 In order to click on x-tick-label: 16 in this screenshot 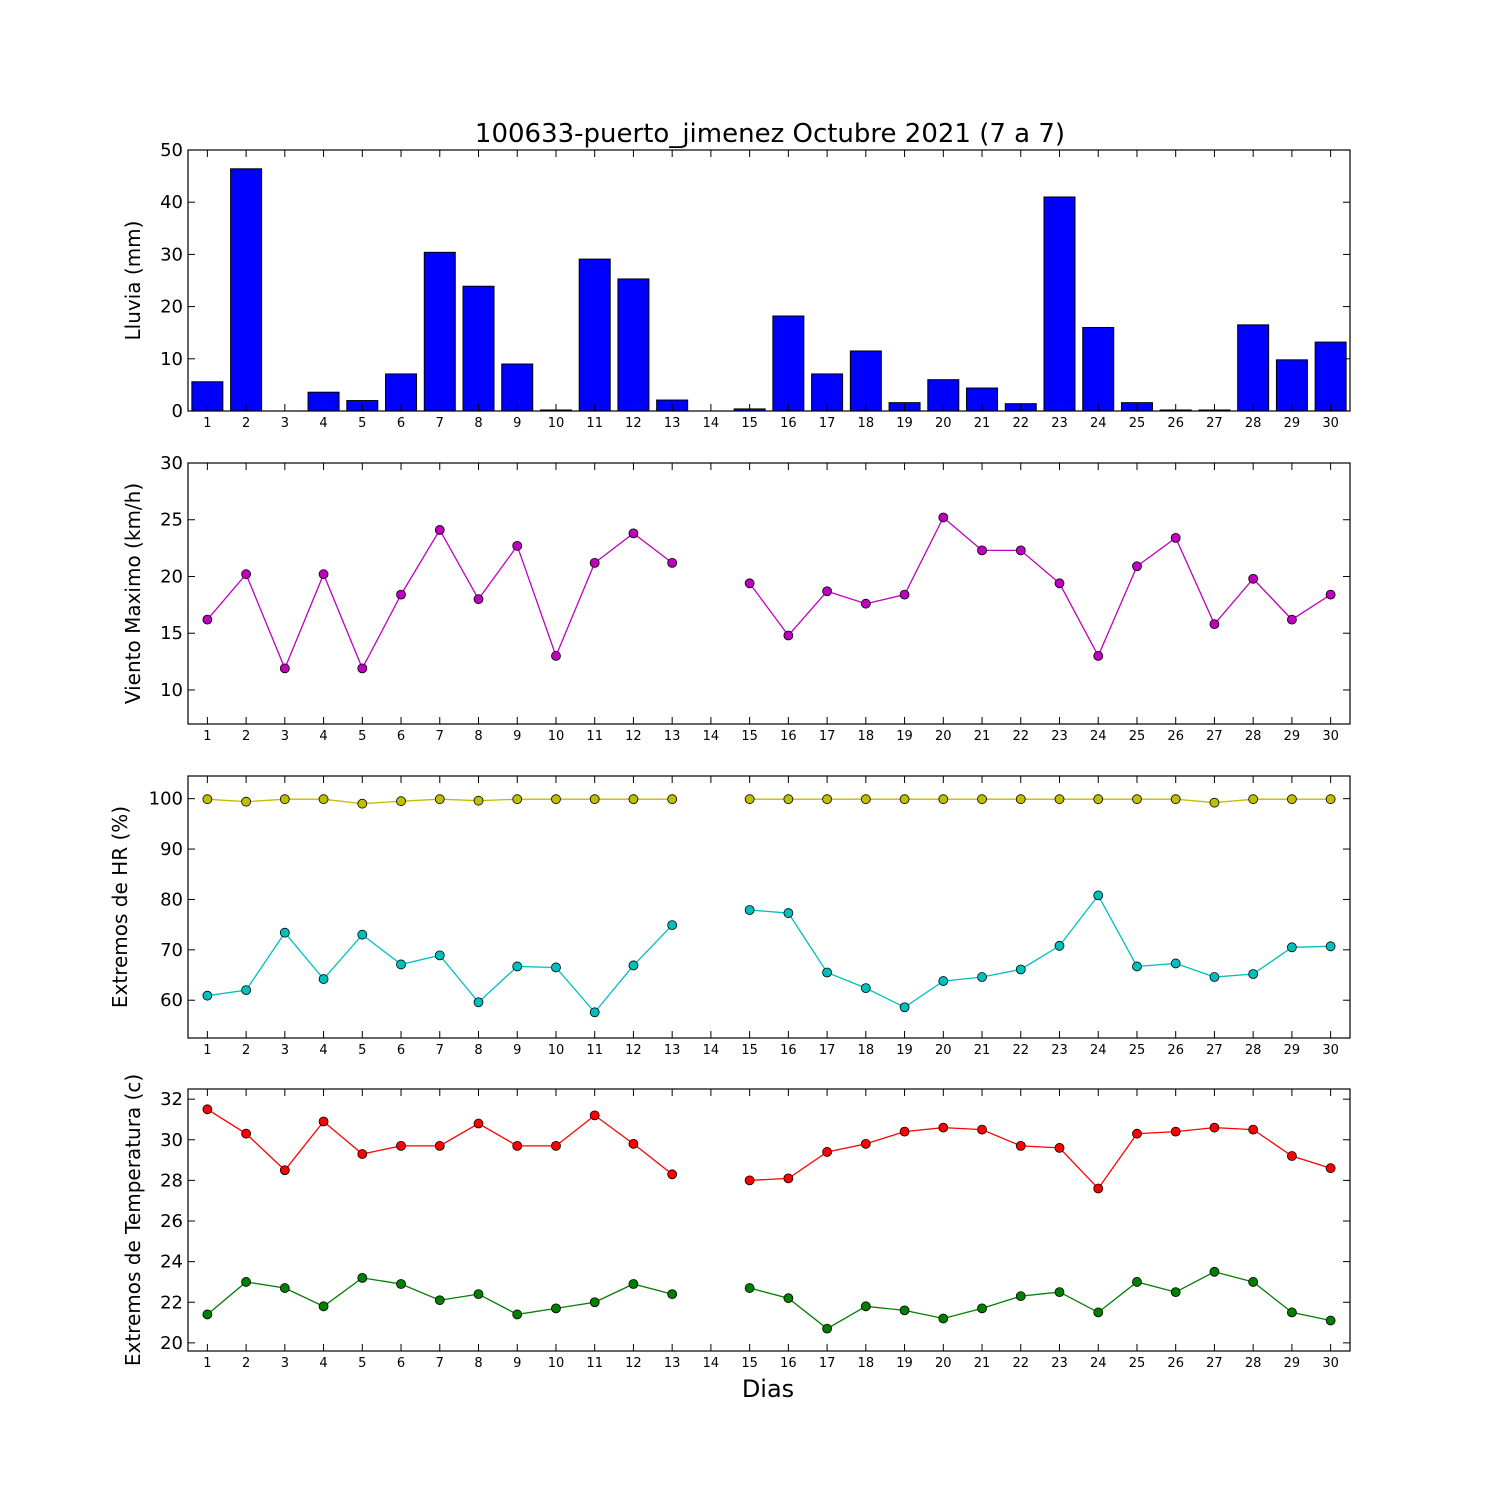, I will do `click(788, 1050)`.